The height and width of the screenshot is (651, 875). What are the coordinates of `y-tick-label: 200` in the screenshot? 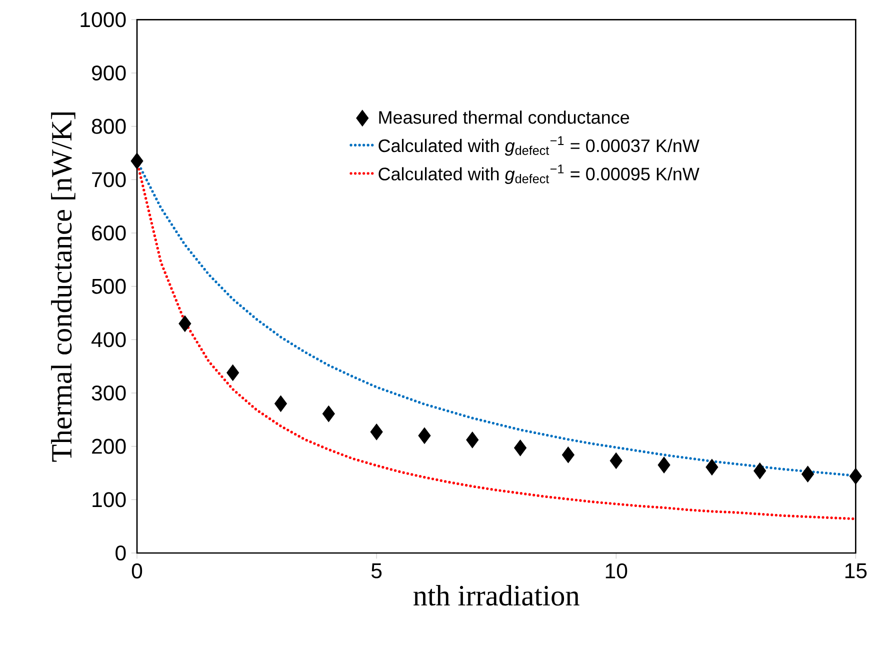 It's located at (109, 446).